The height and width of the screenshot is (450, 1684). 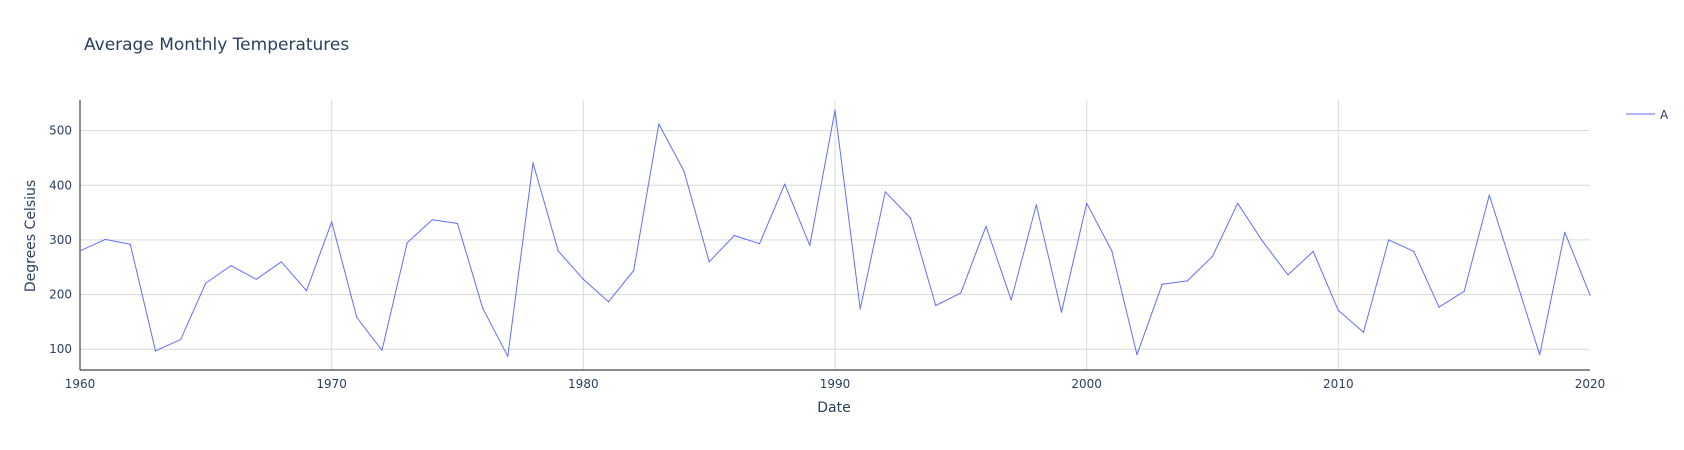 What do you see at coordinates (1664, 115) in the screenshot?
I see `legend-label-A: A` at bounding box center [1664, 115].